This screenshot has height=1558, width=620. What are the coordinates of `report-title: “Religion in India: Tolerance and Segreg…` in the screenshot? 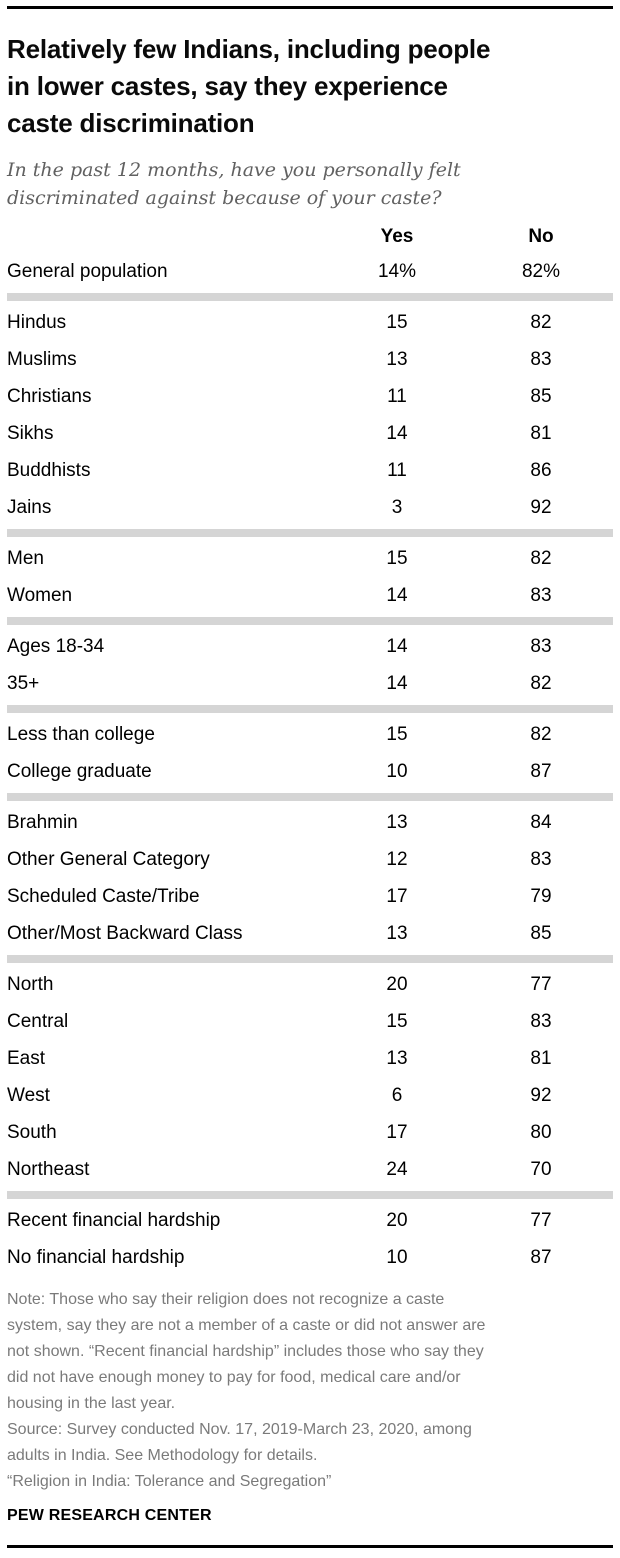 It's located at (169, 1481).